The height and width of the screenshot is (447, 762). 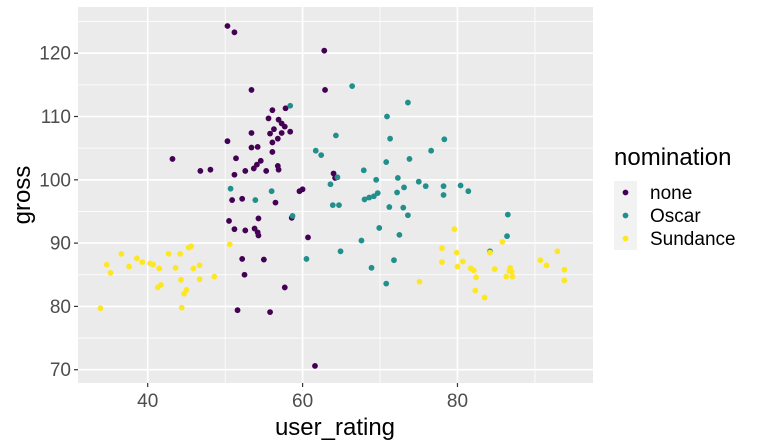 What do you see at coordinates (60, 370) in the screenshot?
I see `y-tick-label: 70` at bounding box center [60, 370].